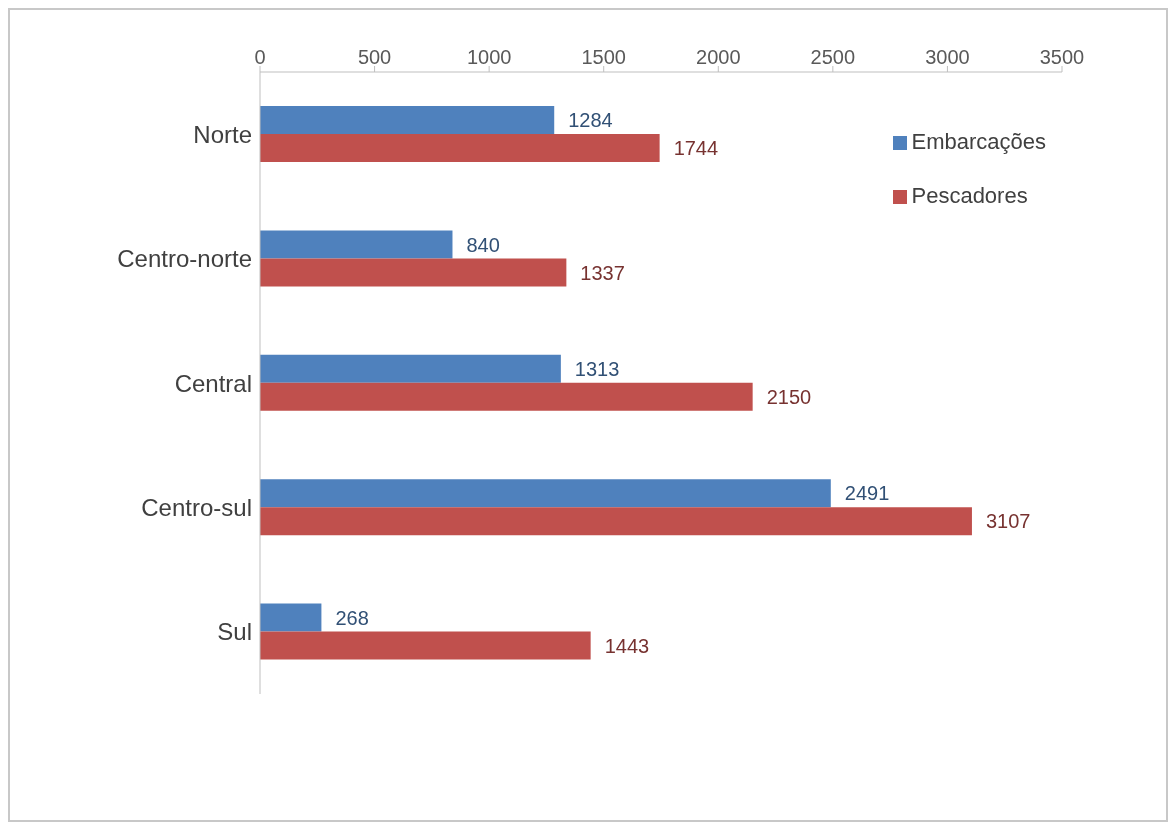 This screenshot has width=1173, height=832. Describe the element at coordinates (978, 141) in the screenshot. I see `legend-label: Embarcações` at that location.